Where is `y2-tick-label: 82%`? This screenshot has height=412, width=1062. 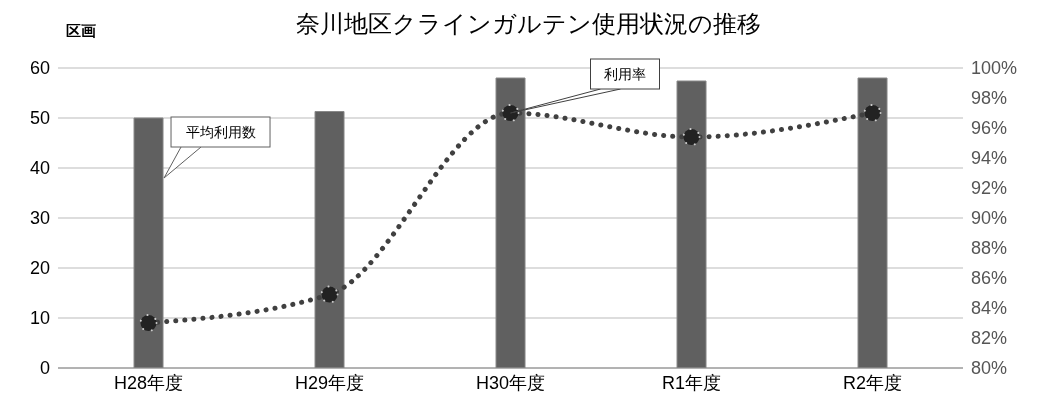
y2-tick-label: 82% is located at coordinates (989, 338).